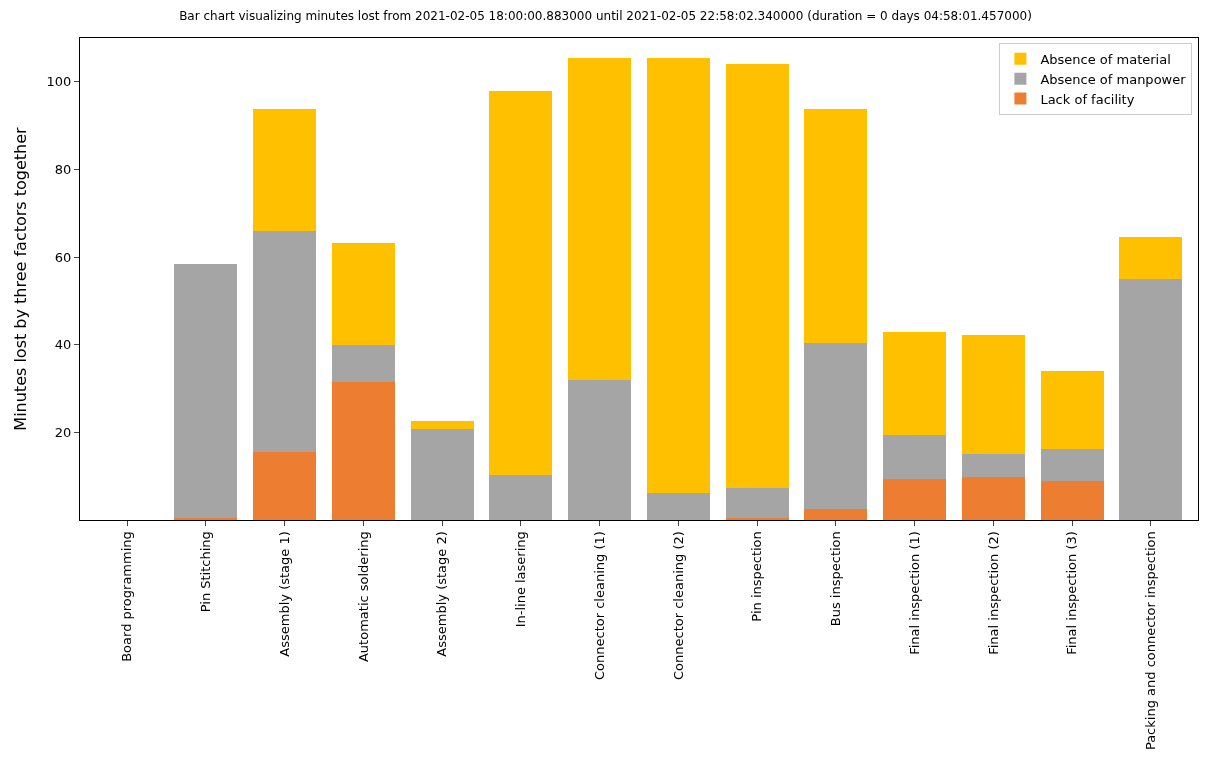 This screenshot has height=762, width=1211. What do you see at coordinates (63, 257) in the screenshot?
I see `y-tick-label: 60` at bounding box center [63, 257].